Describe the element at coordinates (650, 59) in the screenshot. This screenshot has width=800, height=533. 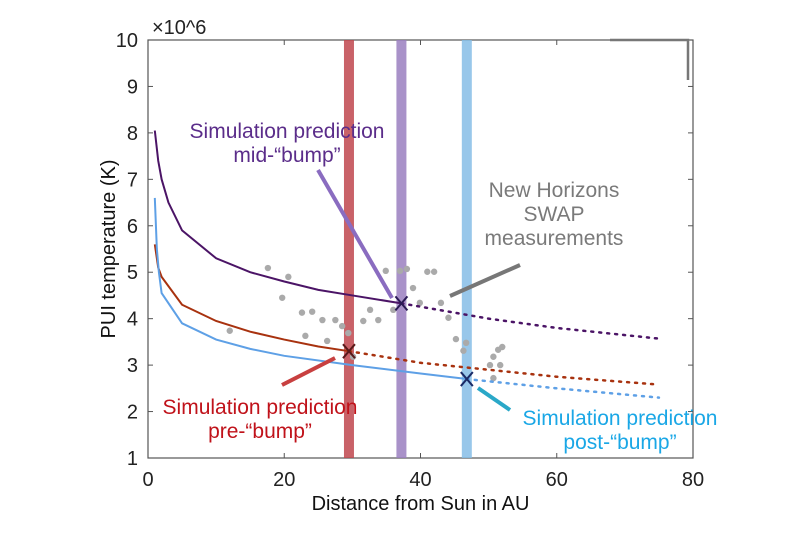
I see `legend-frame-fragment` at that location.